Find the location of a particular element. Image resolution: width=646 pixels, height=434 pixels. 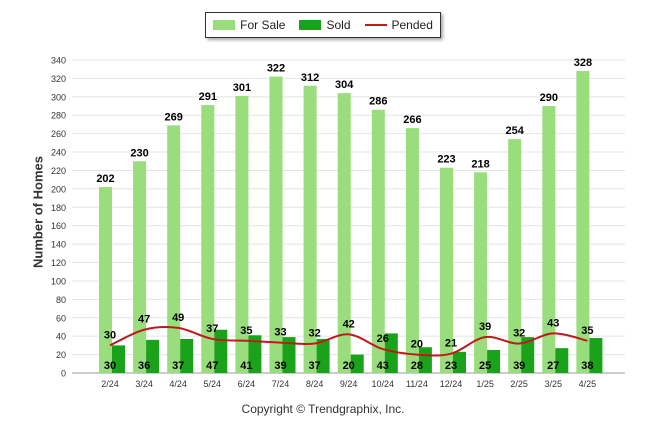

x-tick-label: 8/24 is located at coordinates (315, 384).